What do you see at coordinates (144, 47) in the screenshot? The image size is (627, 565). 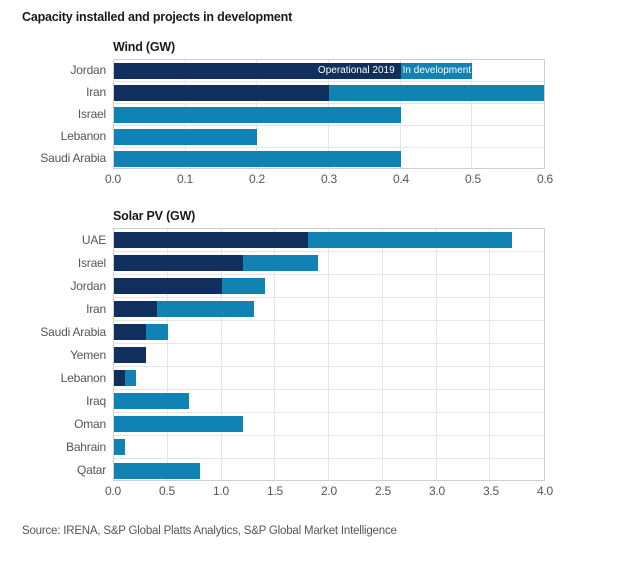 I see `wind-chart-title: Wind (GW)` at bounding box center [144, 47].